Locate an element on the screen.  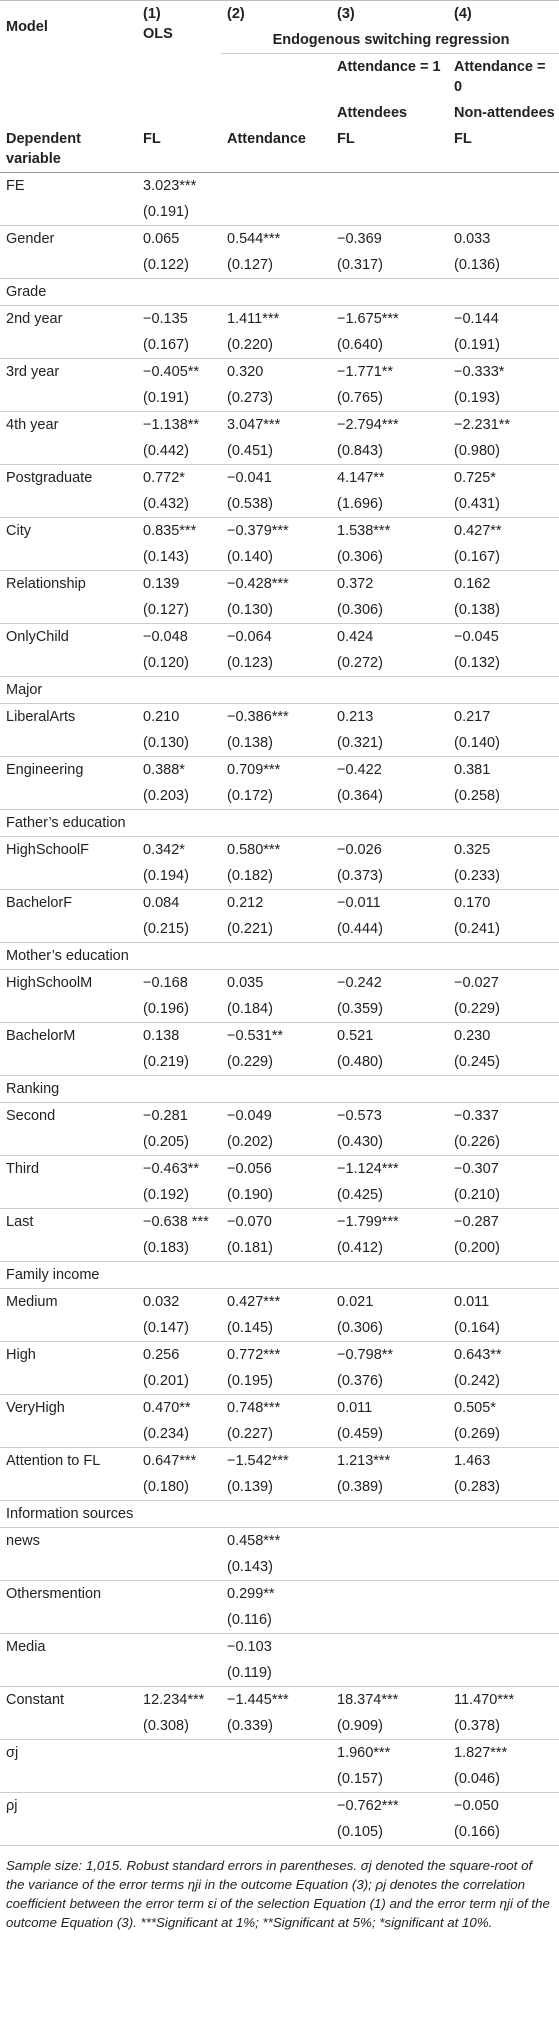
section-row: Mother’s education is located at coordinates (279, 956).